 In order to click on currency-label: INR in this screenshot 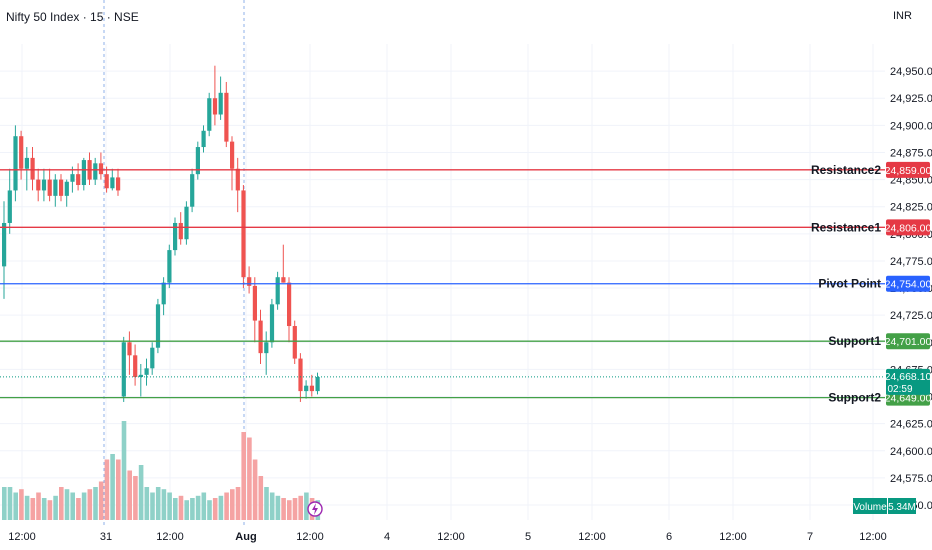, I will do `click(902, 16)`.